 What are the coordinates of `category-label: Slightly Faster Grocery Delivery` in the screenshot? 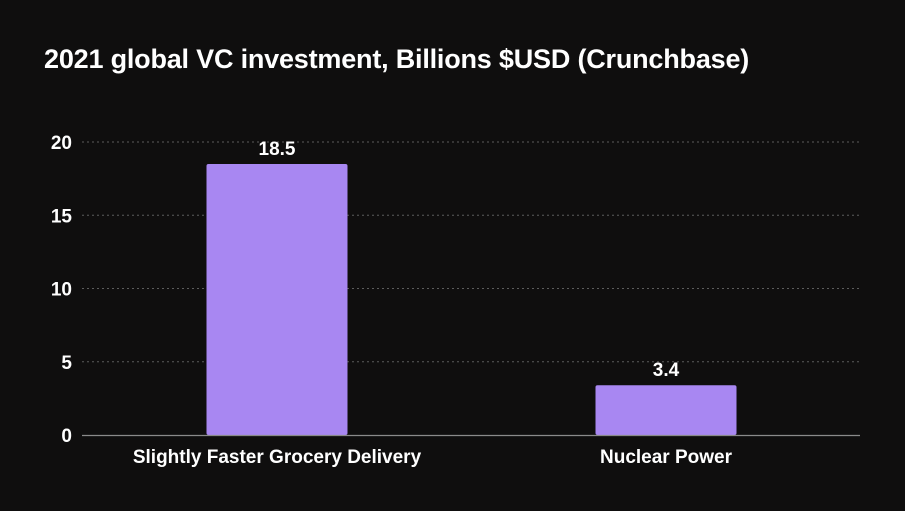 It's located at (277, 457).